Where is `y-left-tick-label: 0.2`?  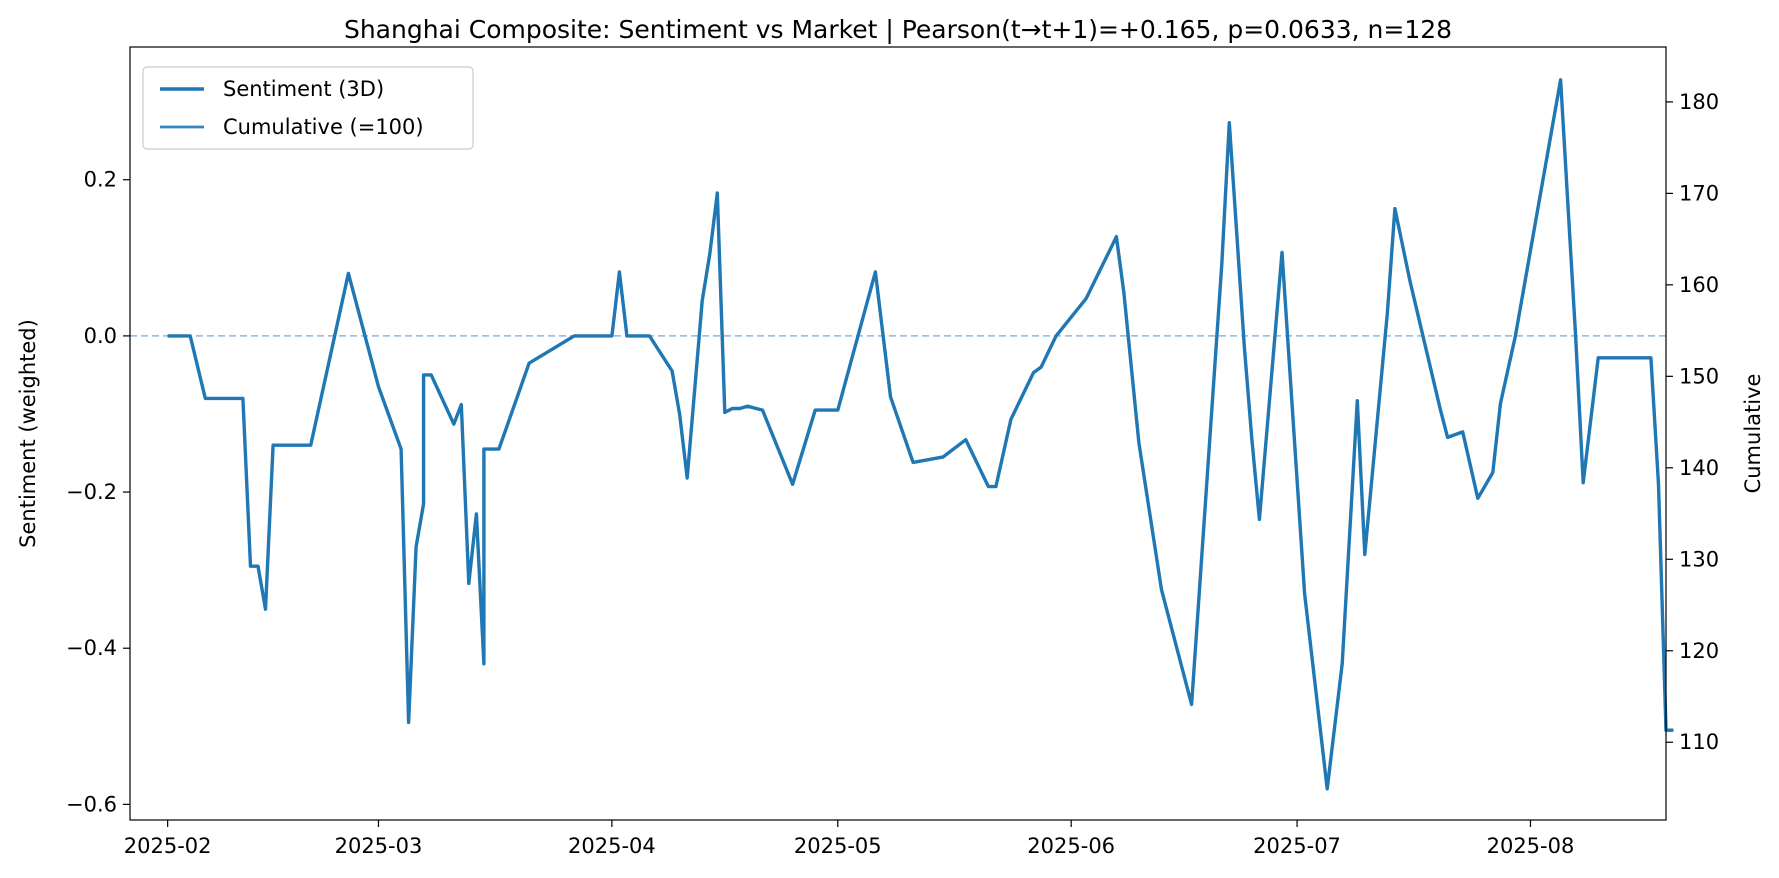
y-left-tick-label: 0.2 is located at coordinates (100, 180).